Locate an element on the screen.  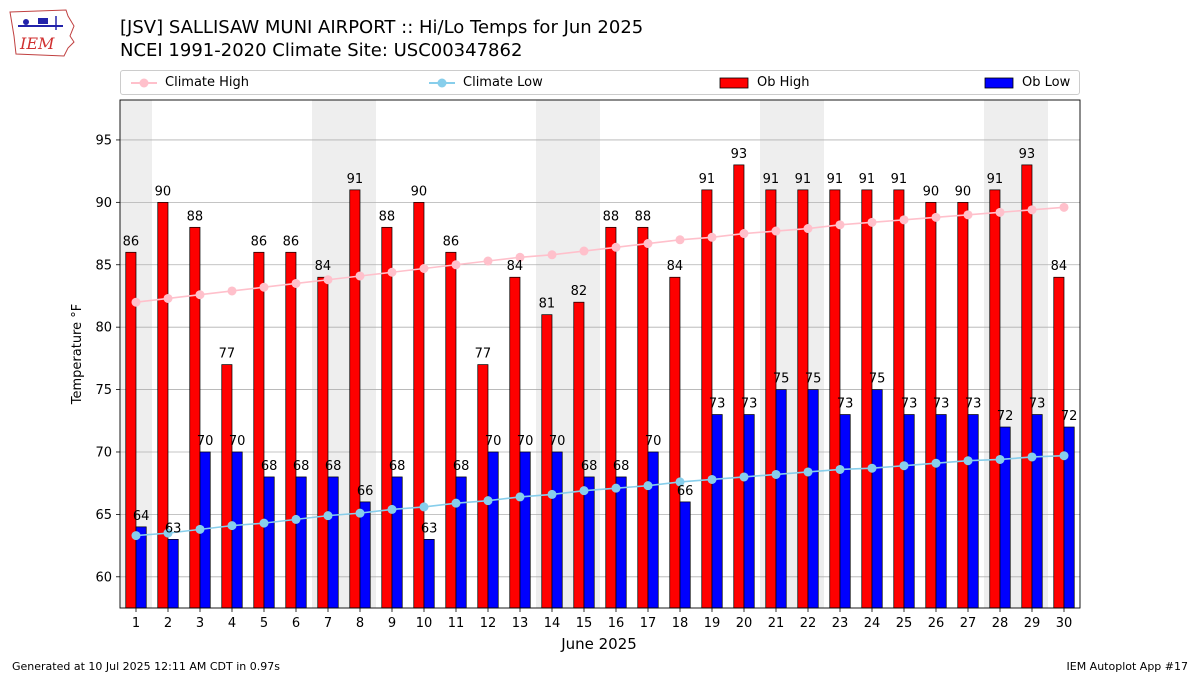
ob-high-value-label: 82 is located at coordinates (579, 291).